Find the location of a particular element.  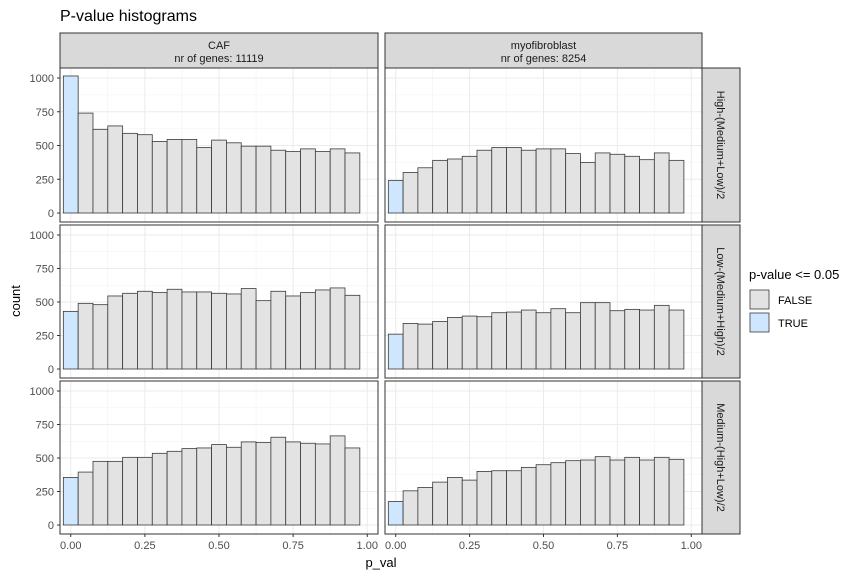

y-tick-label: 750 is located at coordinates (45, 113).